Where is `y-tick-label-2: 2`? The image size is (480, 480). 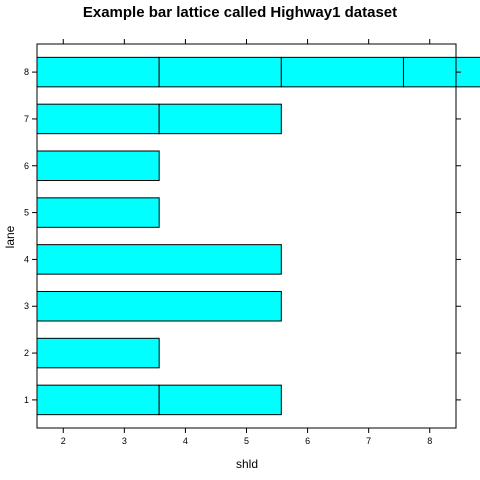
y-tick-label-2: 2 is located at coordinates (26, 353).